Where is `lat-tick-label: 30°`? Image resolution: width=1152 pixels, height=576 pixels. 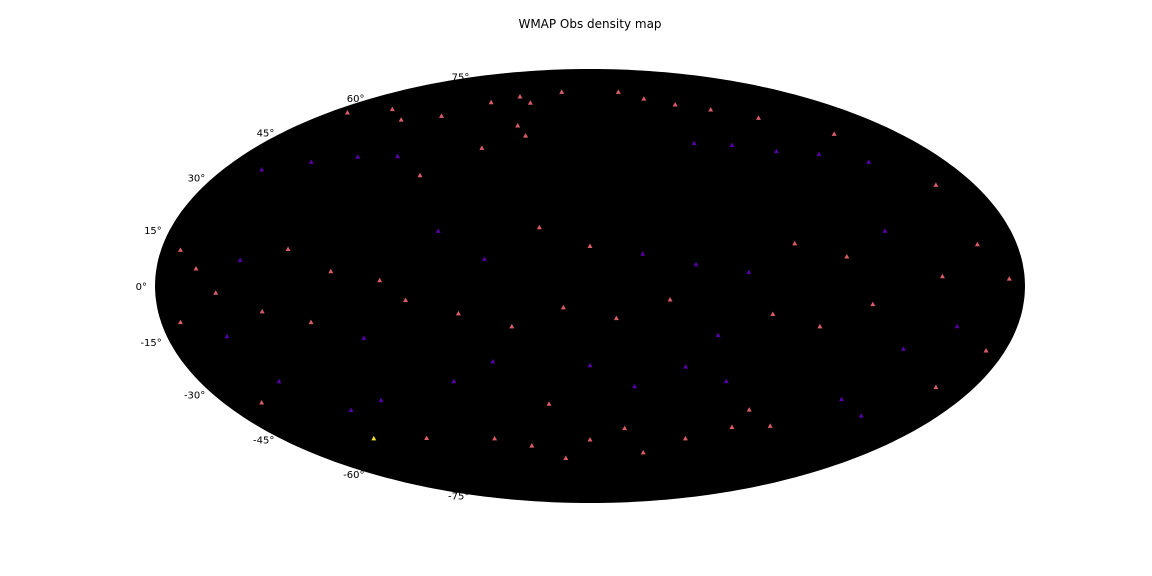 lat-tick-label: 30° is located at coordinates (197, 179).